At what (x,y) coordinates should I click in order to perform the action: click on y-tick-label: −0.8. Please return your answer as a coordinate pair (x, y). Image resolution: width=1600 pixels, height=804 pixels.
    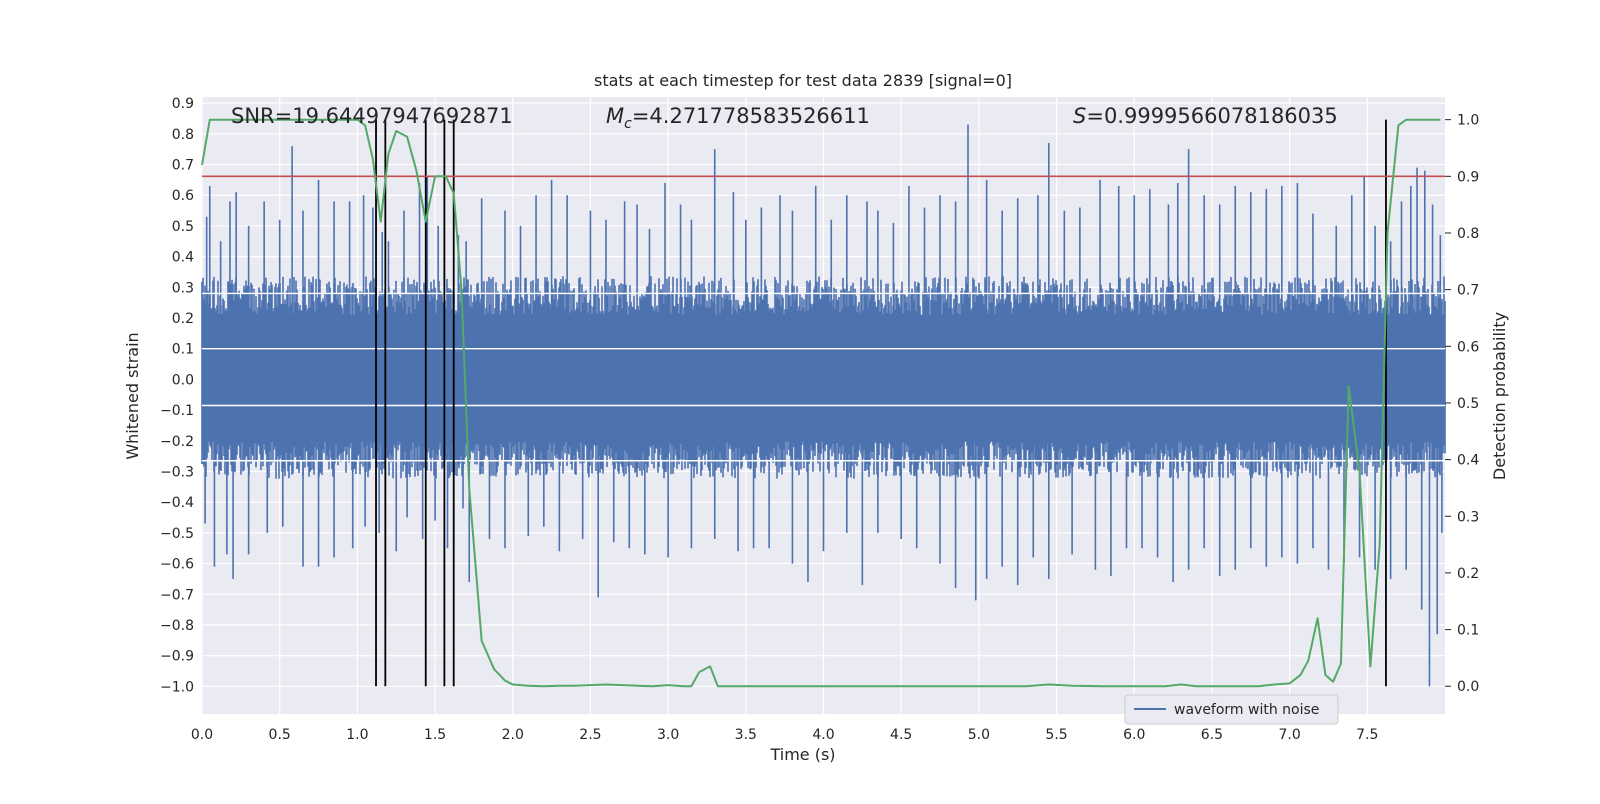
    Looking at the image, I should click on (177, 626).